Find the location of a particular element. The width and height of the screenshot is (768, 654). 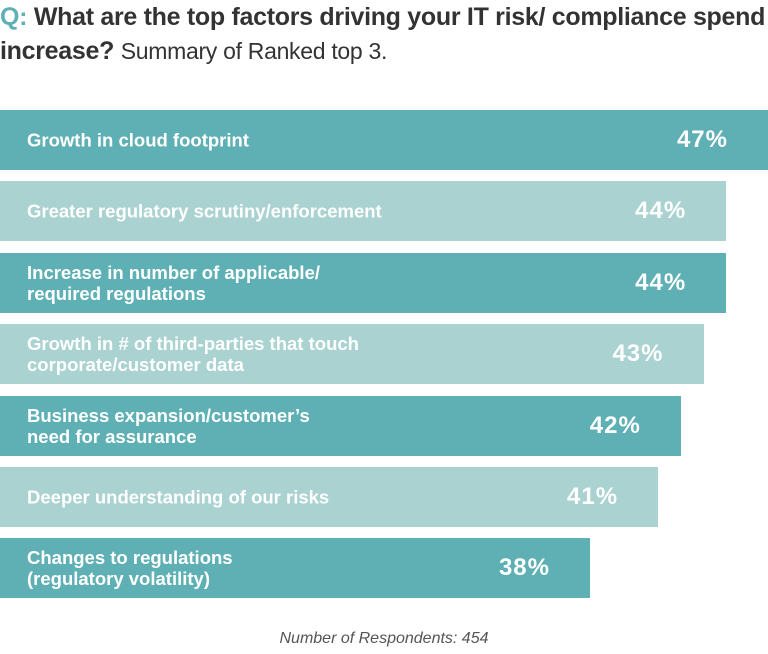

bar-label: Greater regulatory scrutiny/enforcement is located at coordinates (204, 211).